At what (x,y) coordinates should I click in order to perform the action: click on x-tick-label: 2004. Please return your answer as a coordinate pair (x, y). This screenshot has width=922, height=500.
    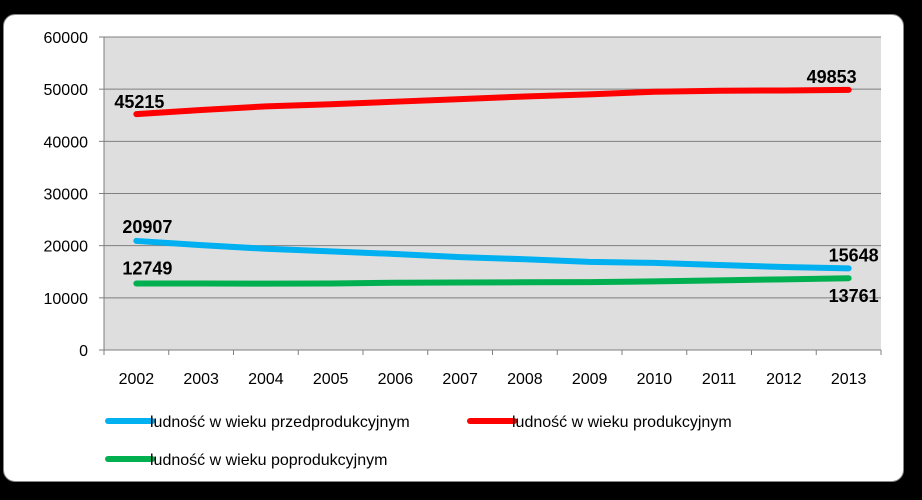
    Looking at the image, I should click on (266, 379).